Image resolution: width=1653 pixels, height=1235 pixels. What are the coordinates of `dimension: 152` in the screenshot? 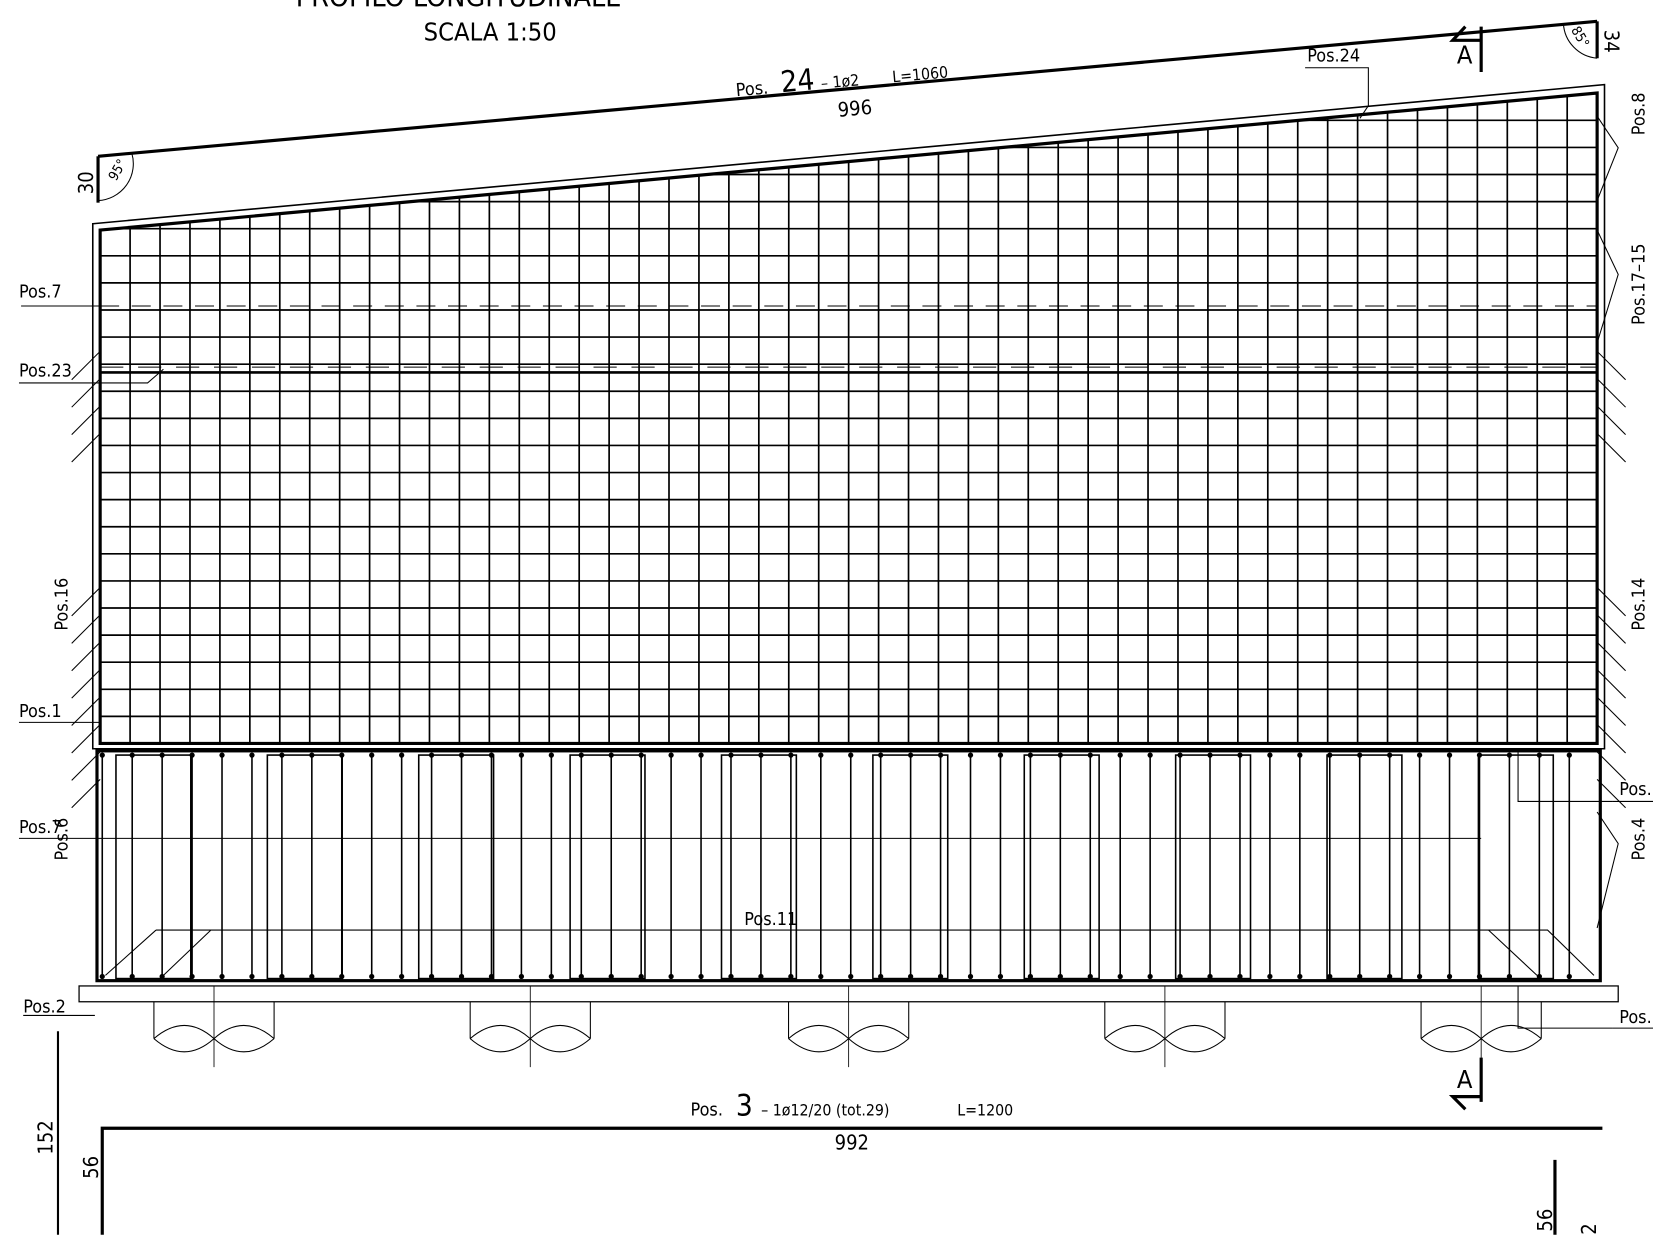 It's located at (46, 1137).